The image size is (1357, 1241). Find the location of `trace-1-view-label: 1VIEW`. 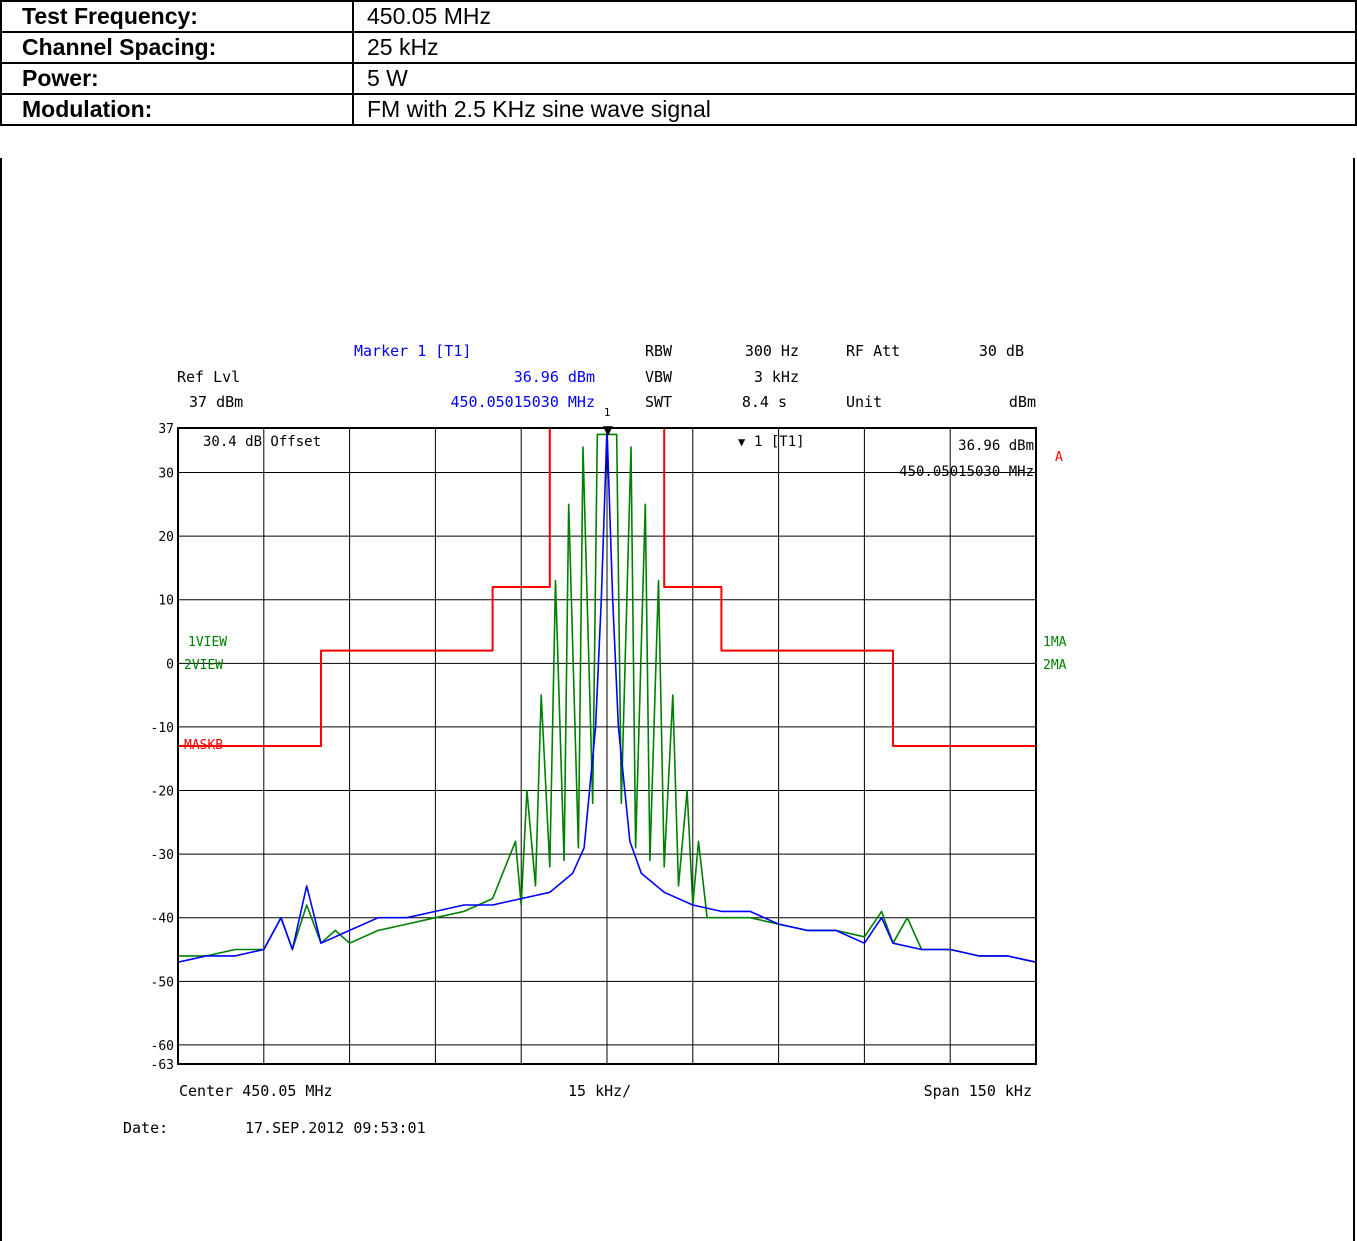

trace-1-view-label: 1VIEW is located at coordinates (207, 642).